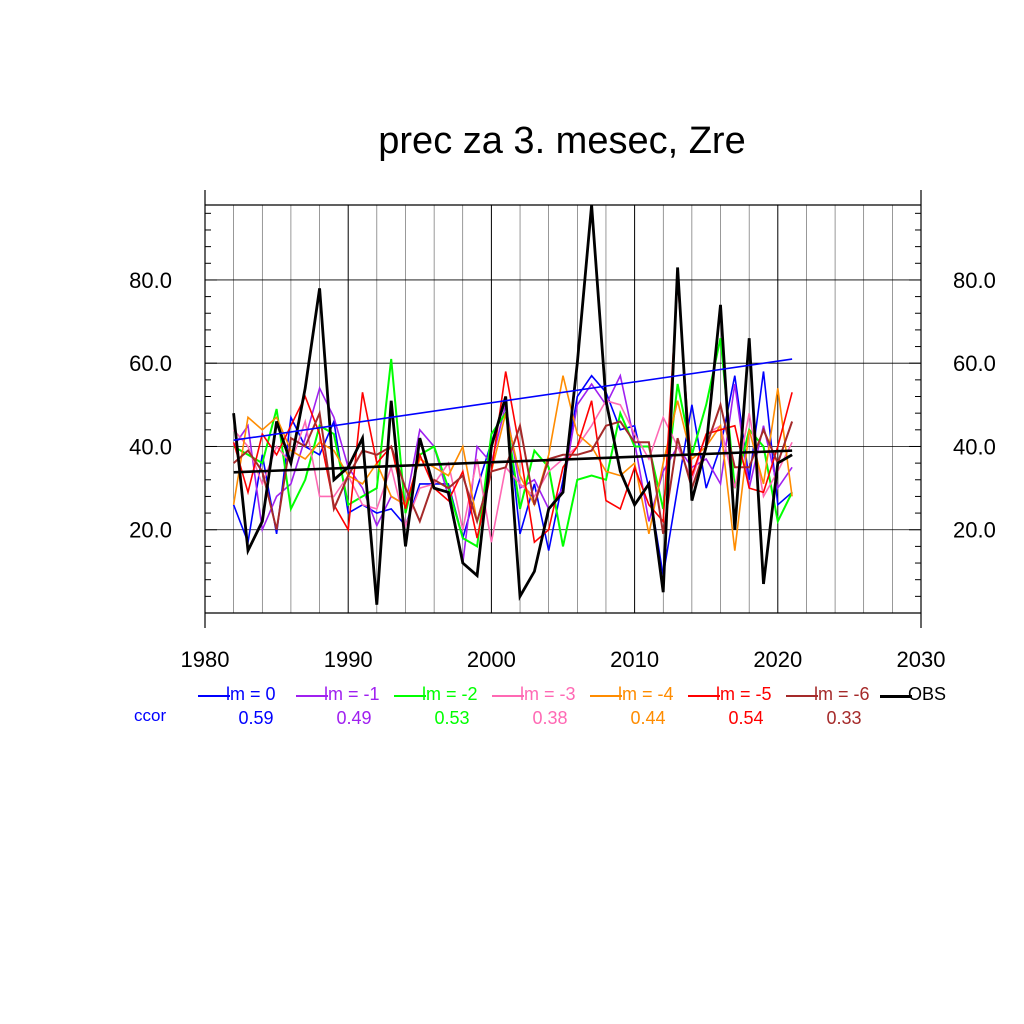  What do you see at coordinates (491, 659) in the screenshot?
I see `x-tick-label: 2000` at bounding box center [491, 659].